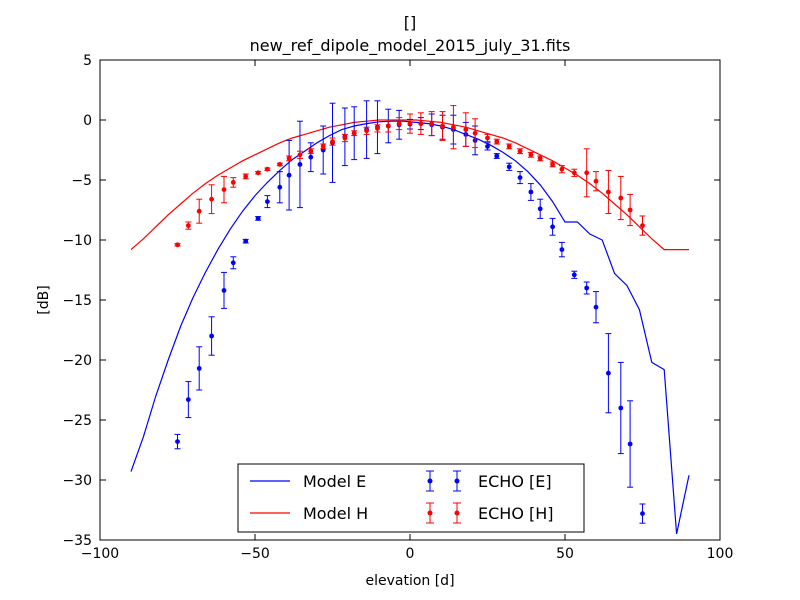 This screenshot has height=600, width=800. I want to click on y-tick-label: −30, so click(77, 481).